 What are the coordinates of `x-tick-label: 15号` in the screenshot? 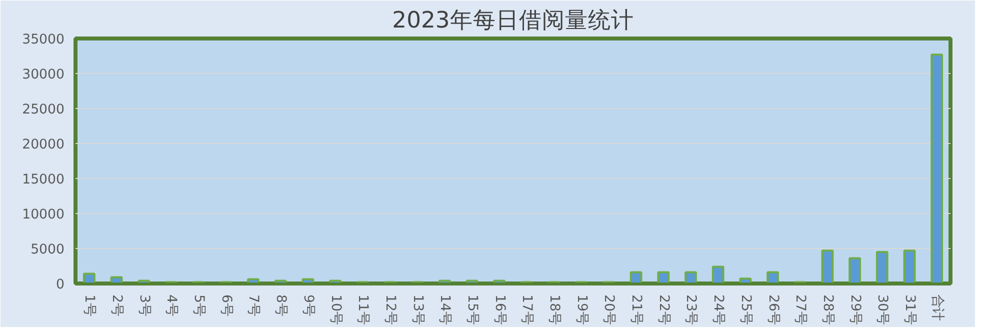 It's located at (472, 309).